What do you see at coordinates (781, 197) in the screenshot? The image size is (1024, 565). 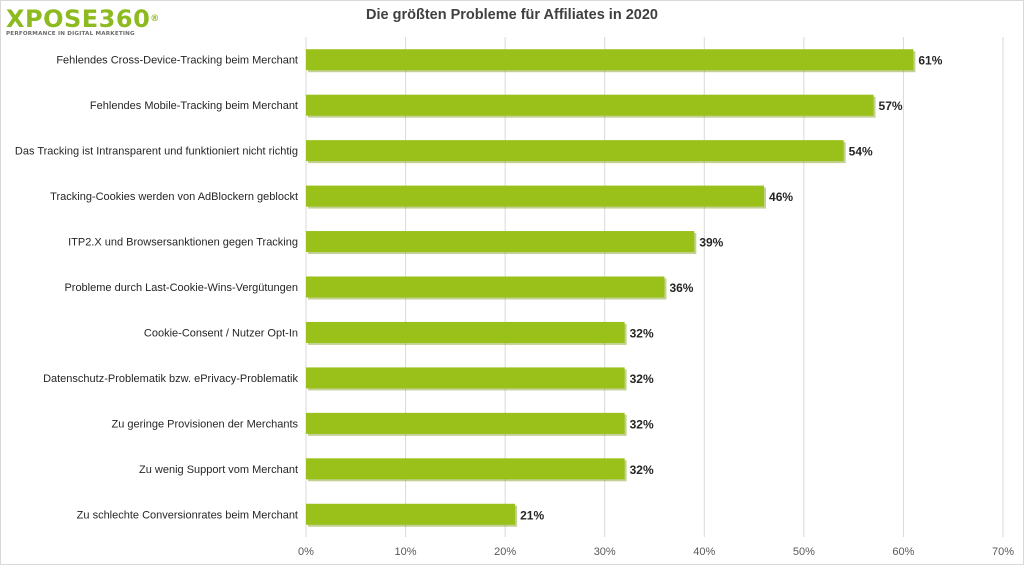 I see `value-label: 46%` at bounding box center [781, 197].